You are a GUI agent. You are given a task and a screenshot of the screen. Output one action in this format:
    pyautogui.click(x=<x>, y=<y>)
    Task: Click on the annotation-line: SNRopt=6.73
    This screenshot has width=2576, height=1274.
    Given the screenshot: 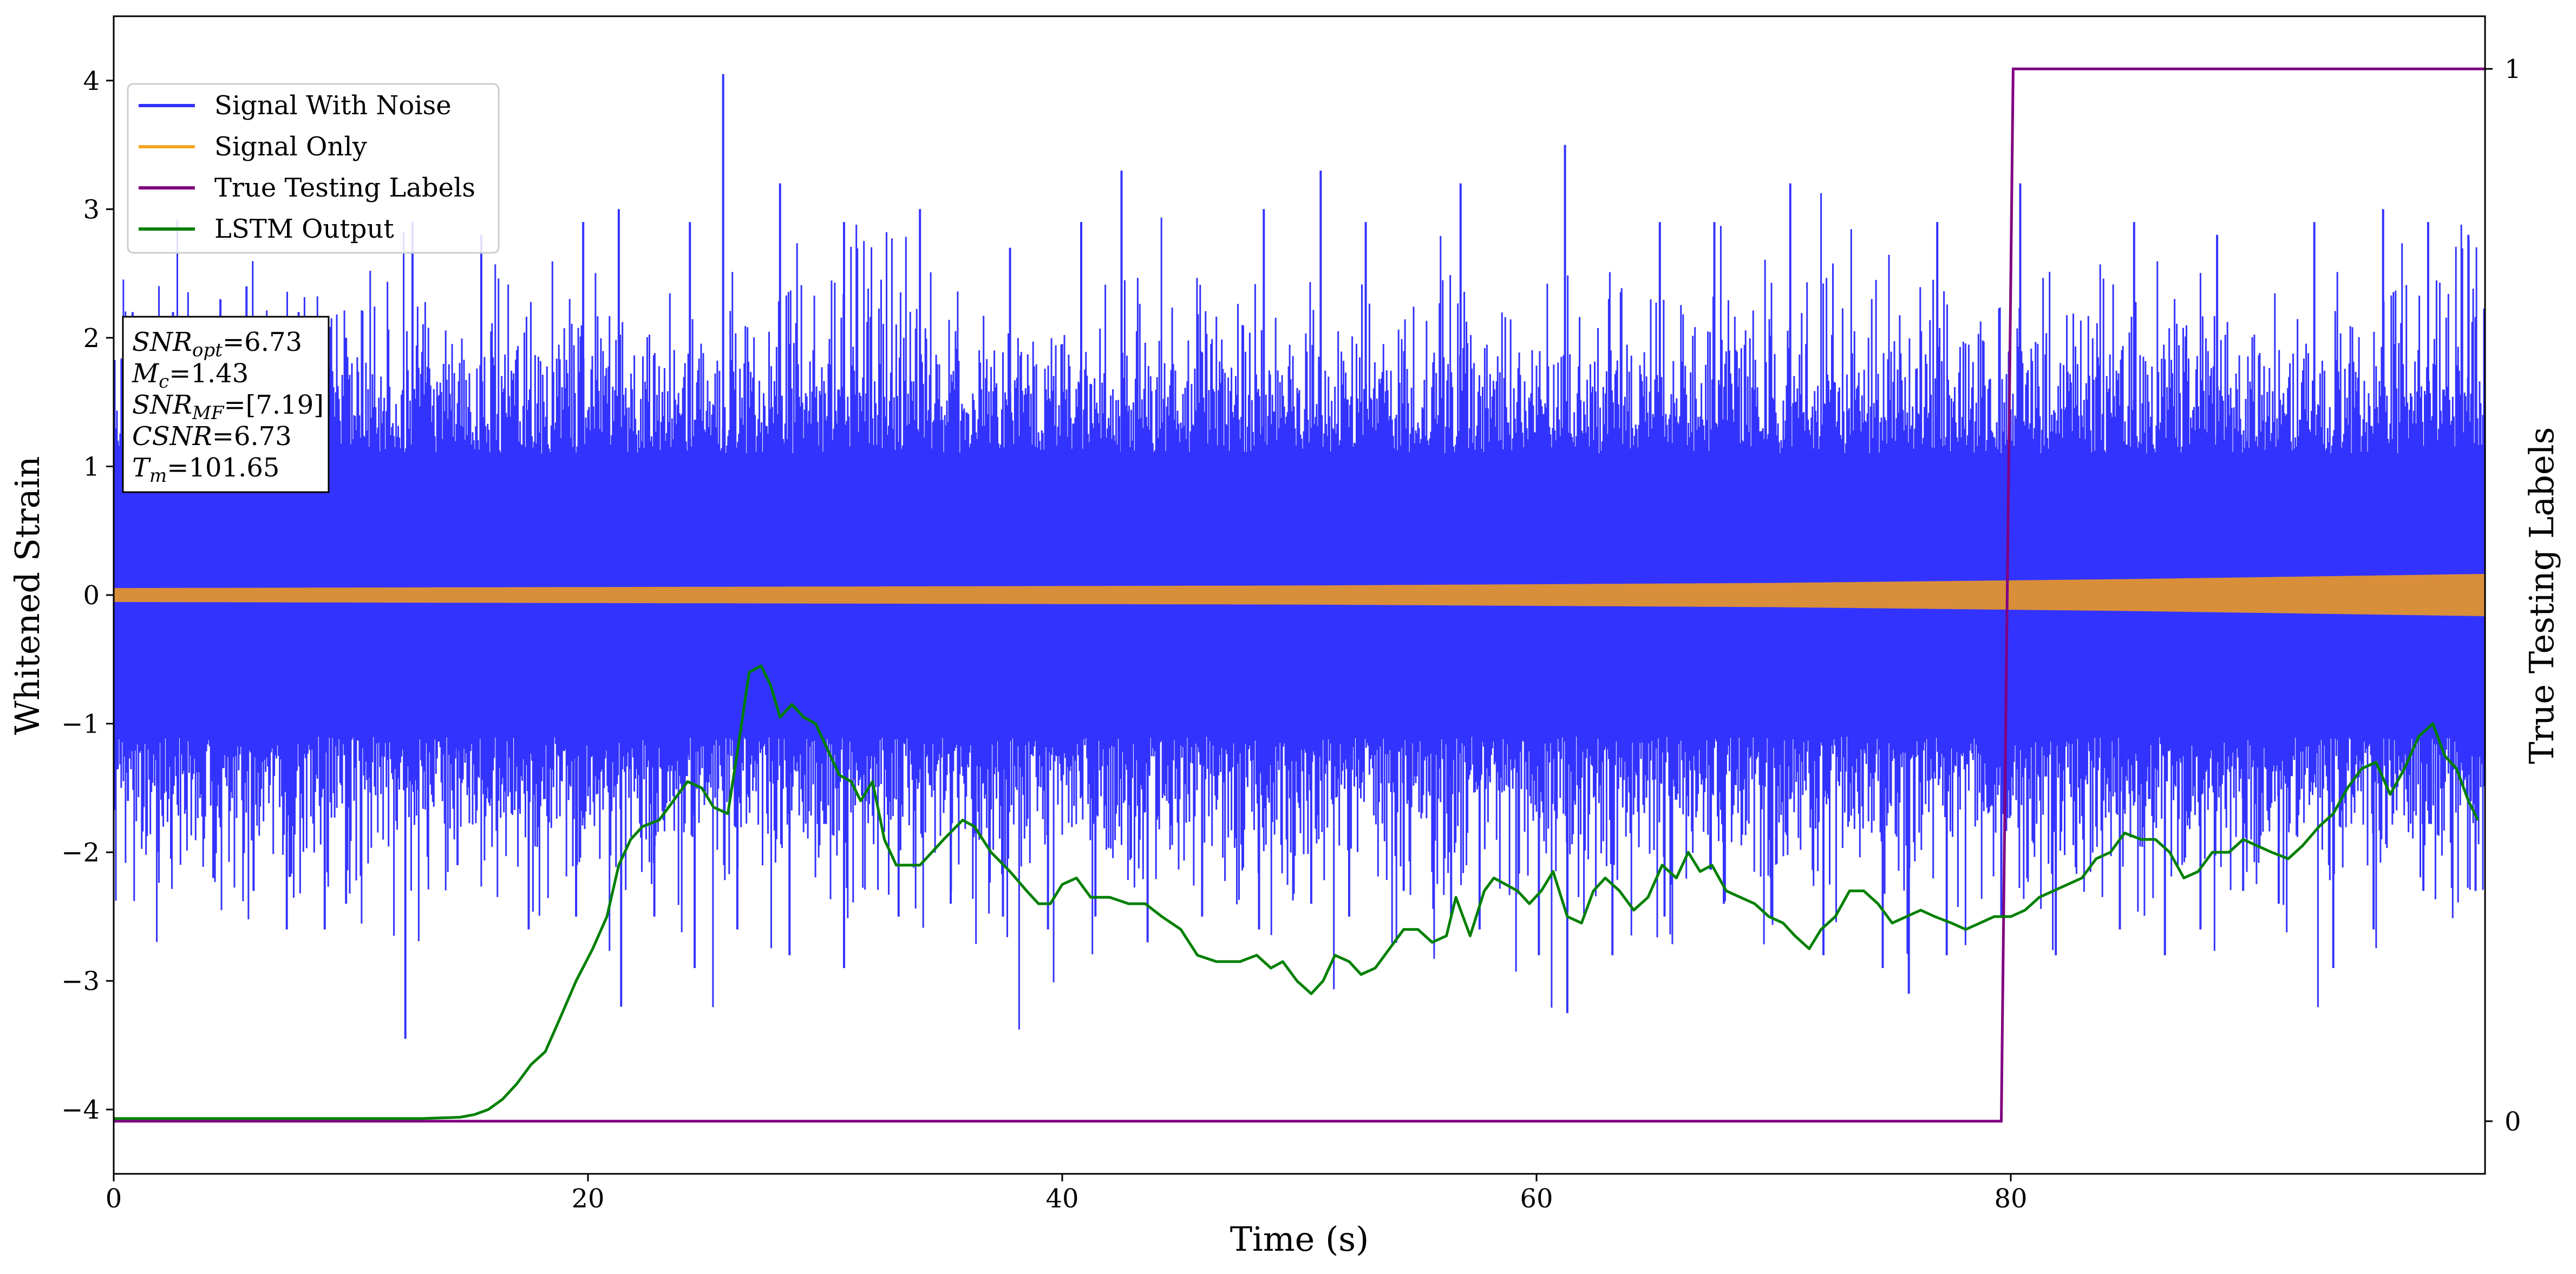 What is the action you would take?
    pyautogui.click(x=217, y=344)
    